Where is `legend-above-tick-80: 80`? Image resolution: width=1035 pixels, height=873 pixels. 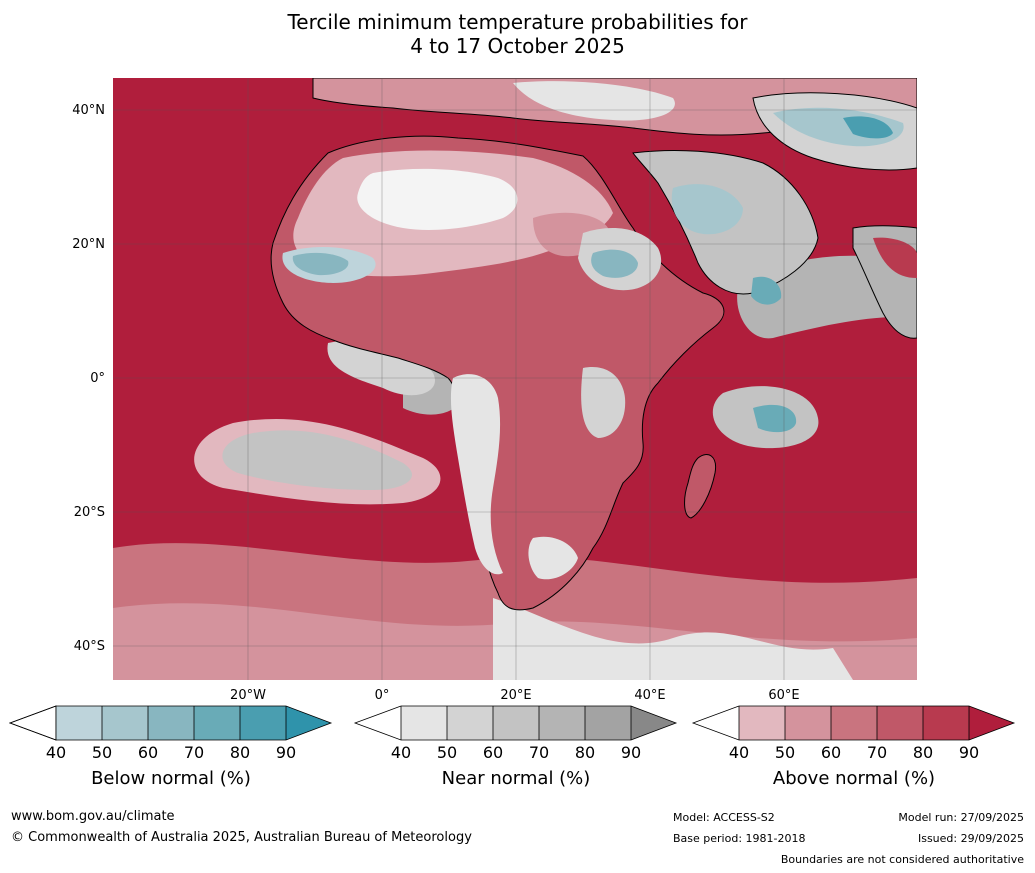 legend-above-tick-80: 80 is located at coordinates (923, 752).